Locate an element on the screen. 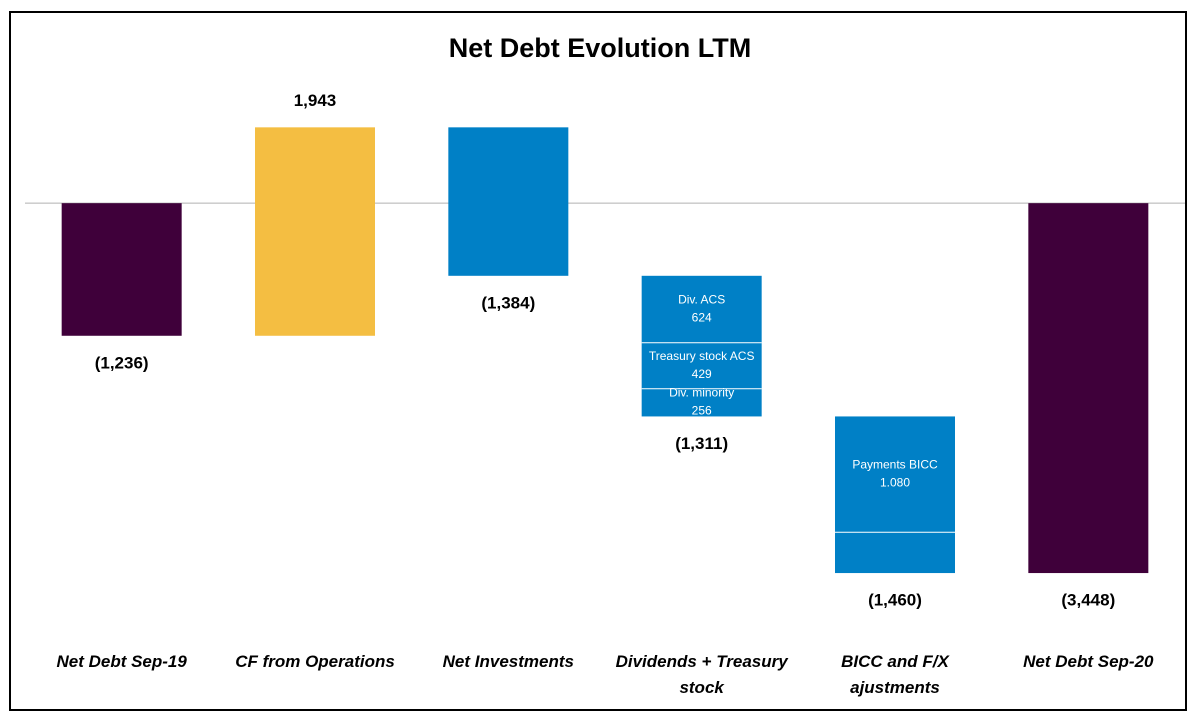 The height and width of the screenshot is (711, 1193). category-label: Net Debt Sep-20 is located at coordinates (1088, 661).